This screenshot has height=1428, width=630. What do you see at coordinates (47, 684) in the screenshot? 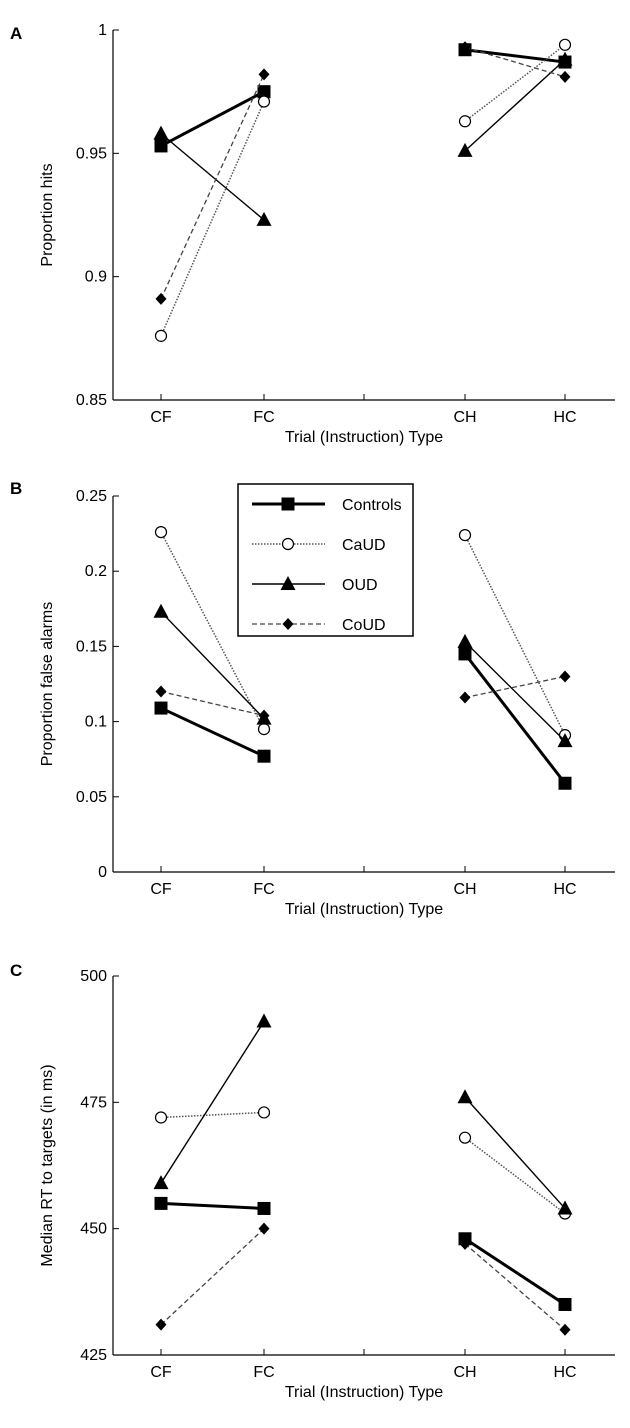
I see `y-axis-title: Proportion false alarms` at bounding box center [47, 684].